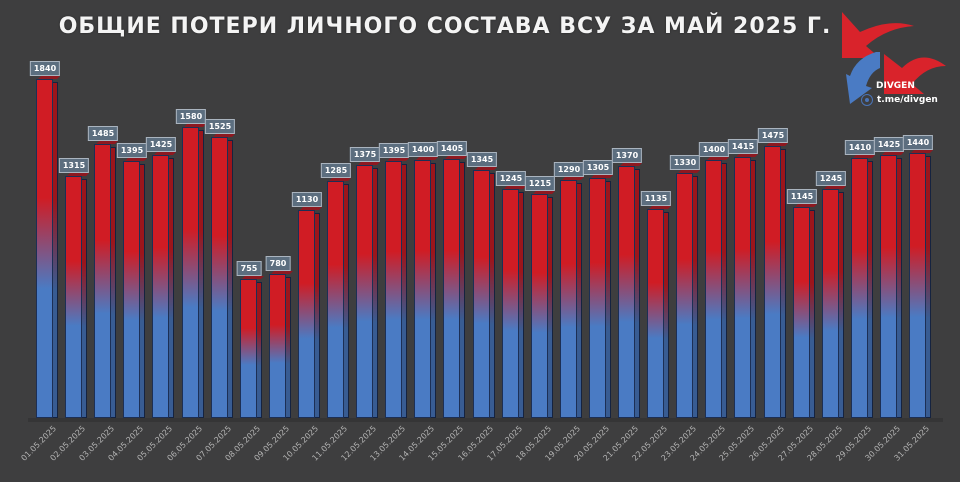  Describe the element at coordinates (685, 162) in the screenshot. I see `data-label: 1330` at that location.